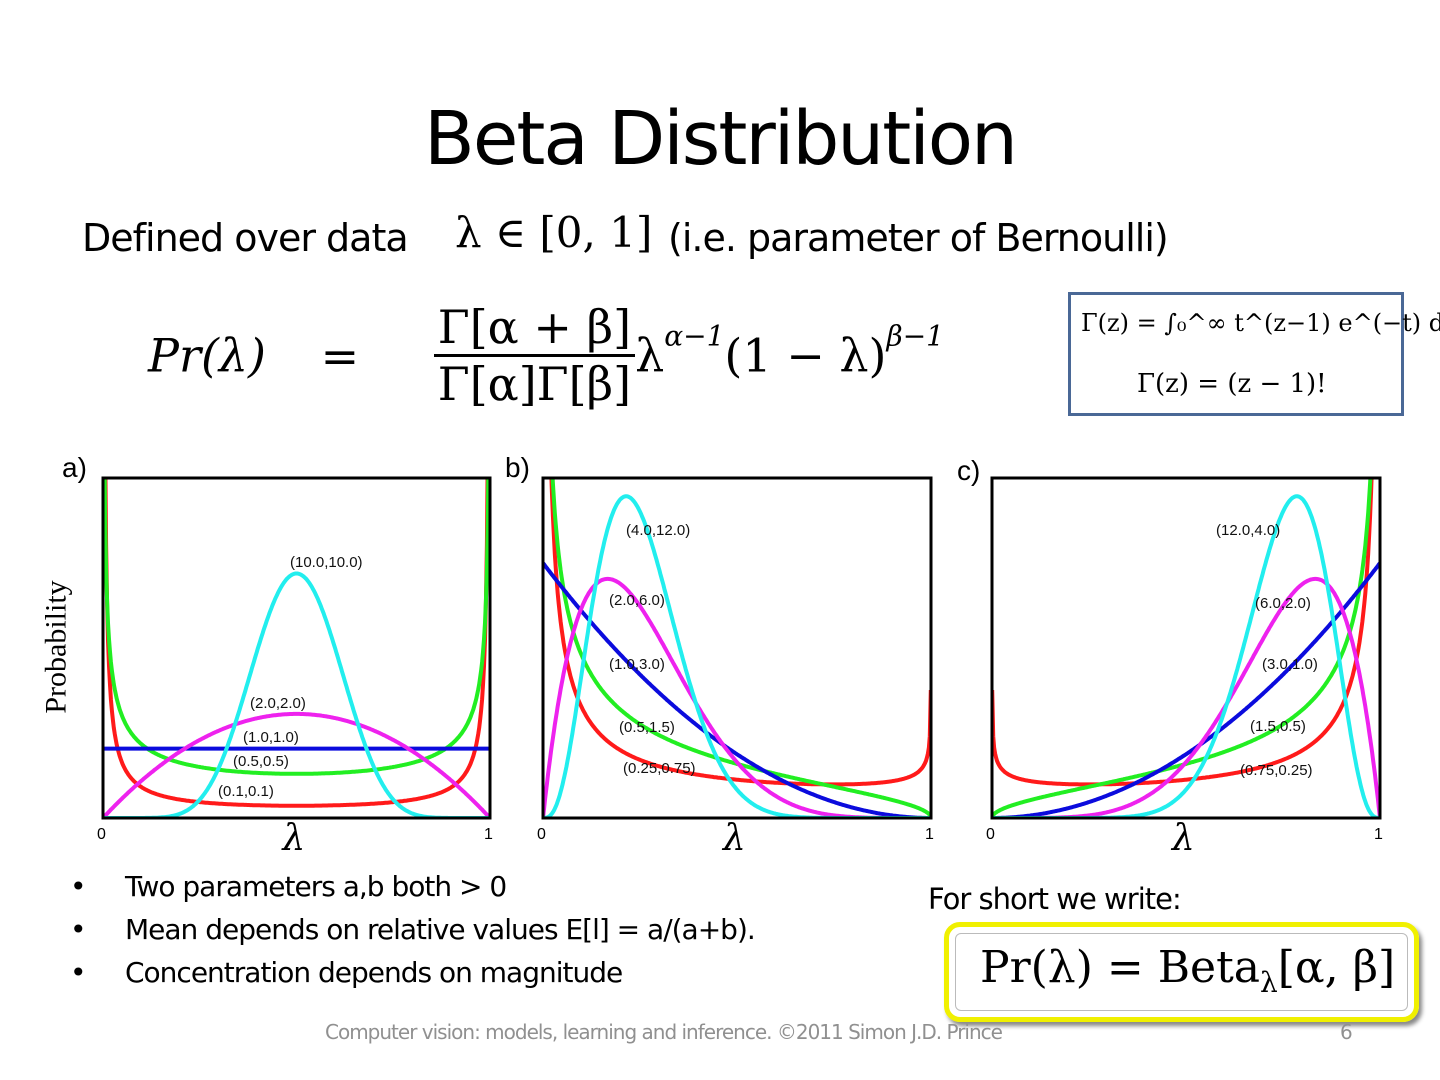  Describe the element at coordinates (246, 791) in the screenshot. I see `series-label: (0.1,0.1)` at that location.